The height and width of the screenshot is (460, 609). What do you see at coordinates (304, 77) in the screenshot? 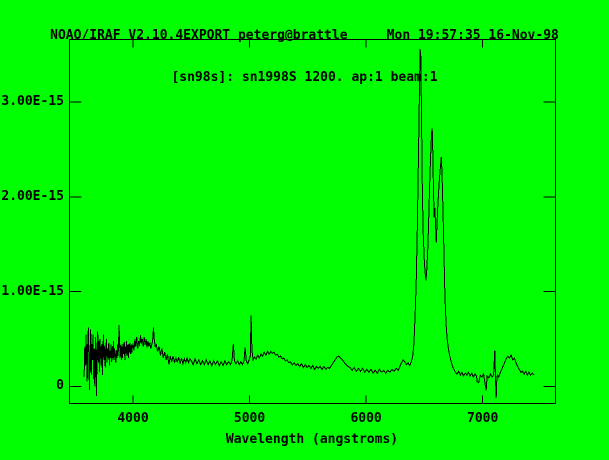
I see `plot-title-line: [sn98s]: sn1998S 1200. ap:1 beam:1` at bounding box center [304, 77].